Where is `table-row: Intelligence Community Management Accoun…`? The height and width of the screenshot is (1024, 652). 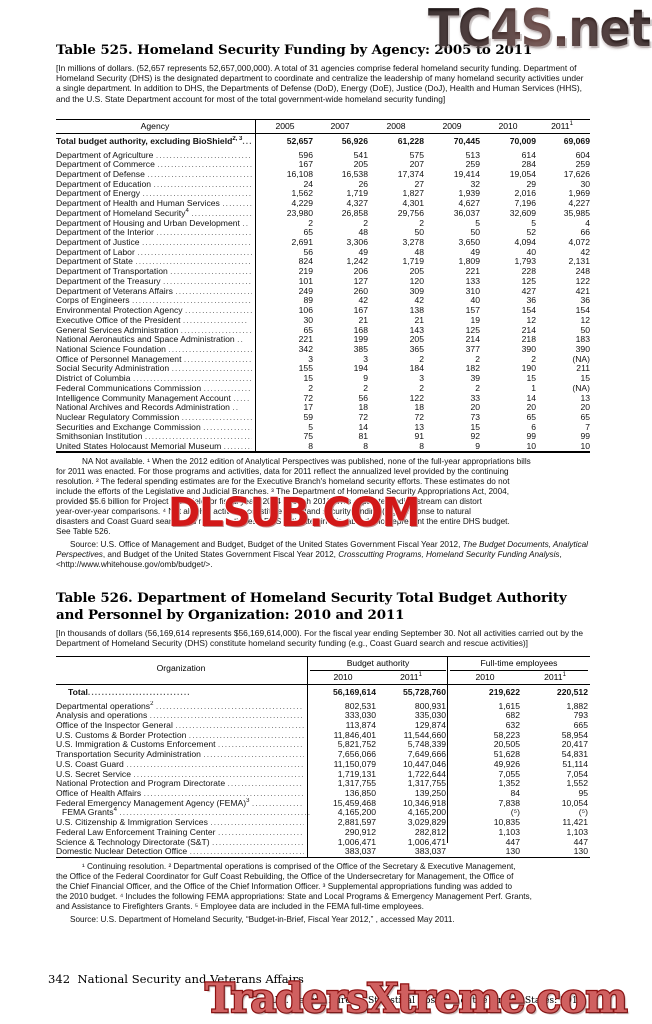 table-row: Intelligence Community Management Accoun… is located at coordinates (326, 398).